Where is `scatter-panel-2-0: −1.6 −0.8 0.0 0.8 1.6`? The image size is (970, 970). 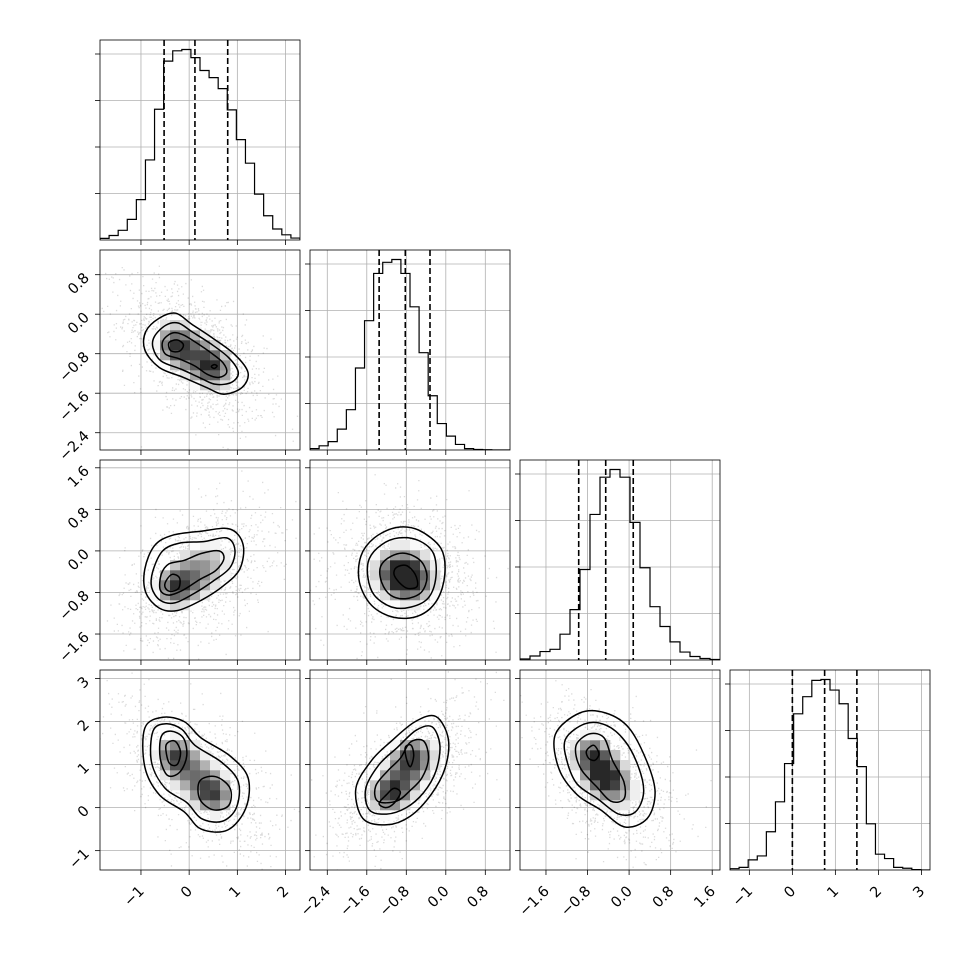 scatter-panel-2-0: −1.6 −0.8 0.0 0.8 1.6 is located at coordinates (179, 562).